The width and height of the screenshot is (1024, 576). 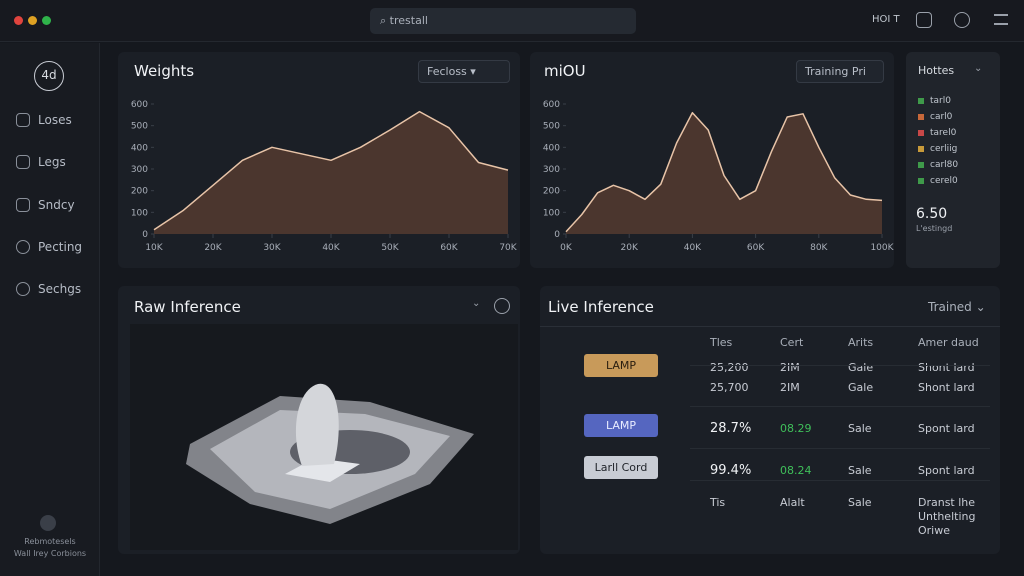 I want to click on legend-item: tarl0, so click(x=934, y=101).